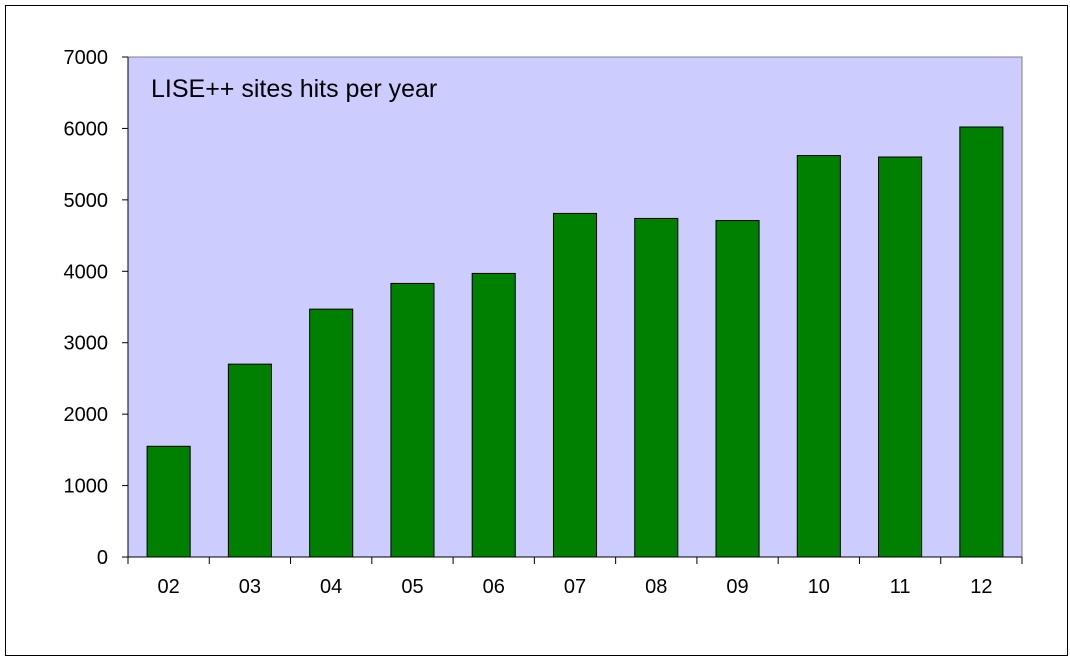 Image resolution: width=1070 pixels, height=662 pixels. What do you see at coordinates (412, 587) in the screenshot?
I see `x-tick-label: 05` at bounding box center [412, 587].